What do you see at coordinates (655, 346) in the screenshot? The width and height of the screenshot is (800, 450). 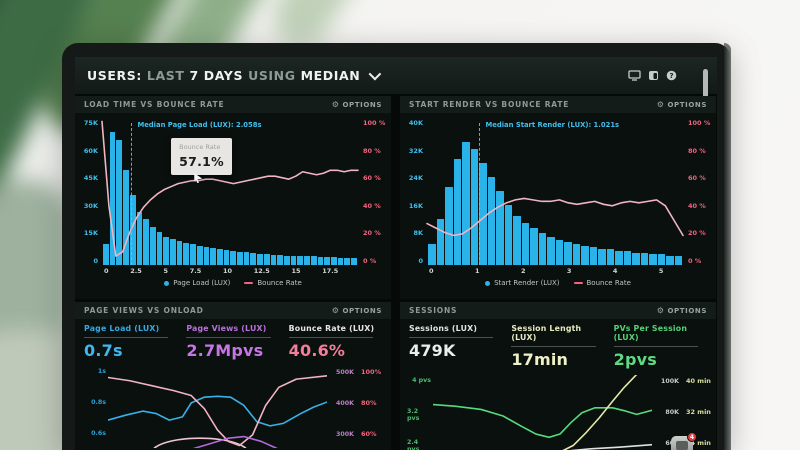 I see `metric-underline` at bounding box center [655, 346].